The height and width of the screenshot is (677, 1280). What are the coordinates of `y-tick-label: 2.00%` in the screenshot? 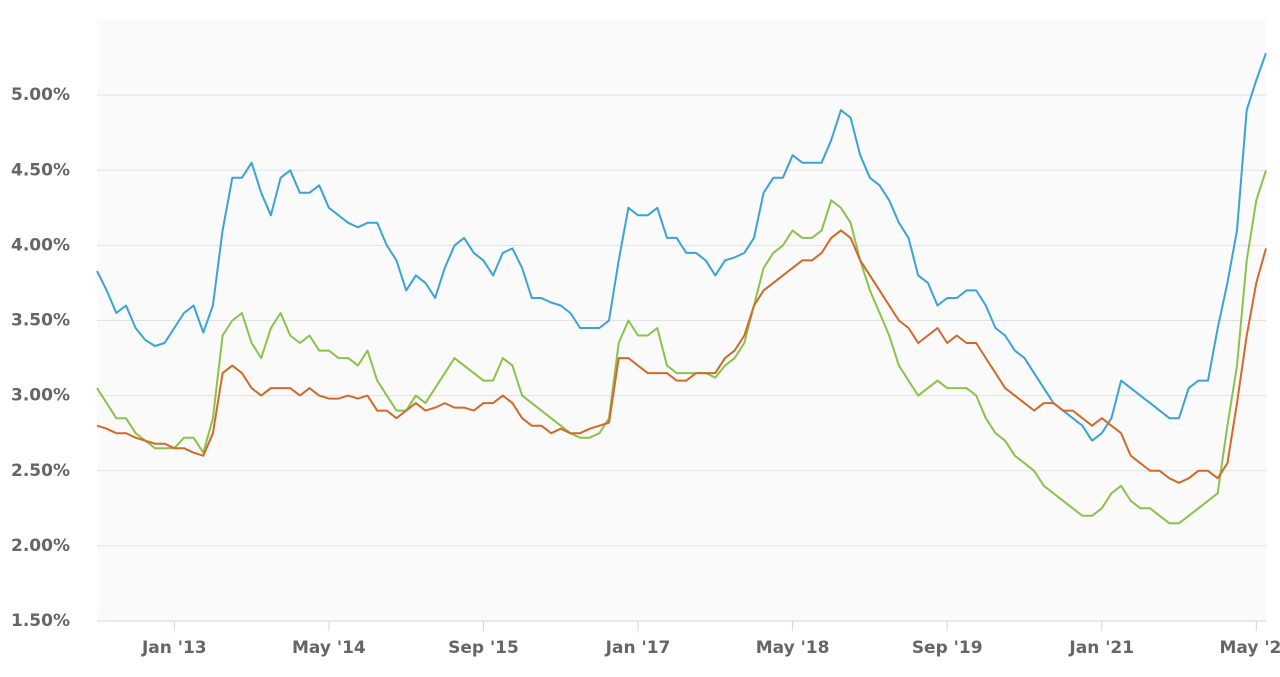 It's located at (40, 546).